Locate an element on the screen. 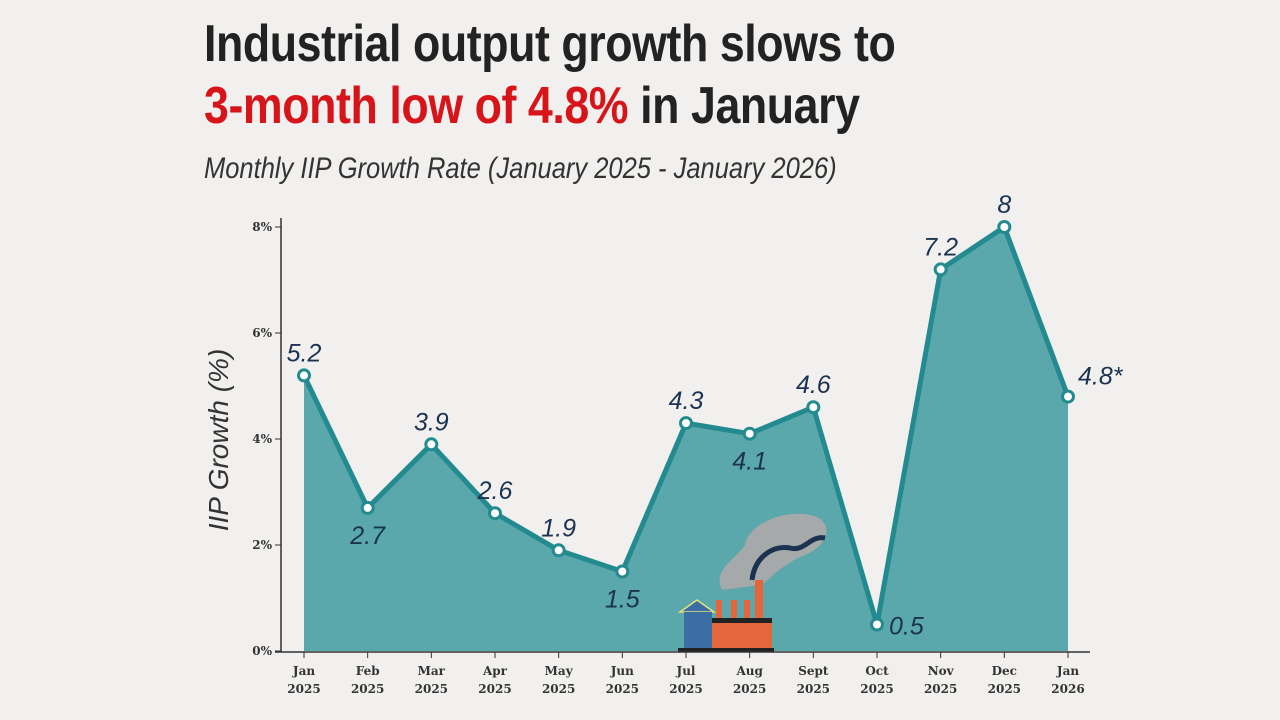 The height and width of the screenshot is (720, 1280). data-label: 8 is located at coordinates (1004, 205).